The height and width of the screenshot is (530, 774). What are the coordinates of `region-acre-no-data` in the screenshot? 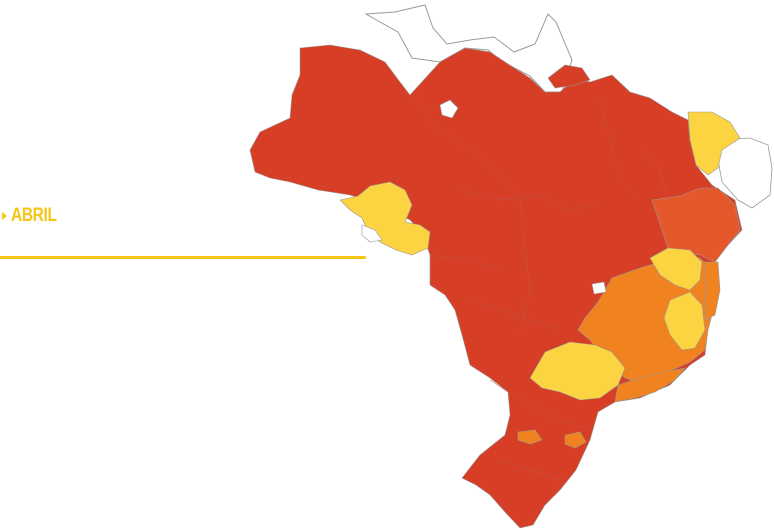 It's located at (372, 233).